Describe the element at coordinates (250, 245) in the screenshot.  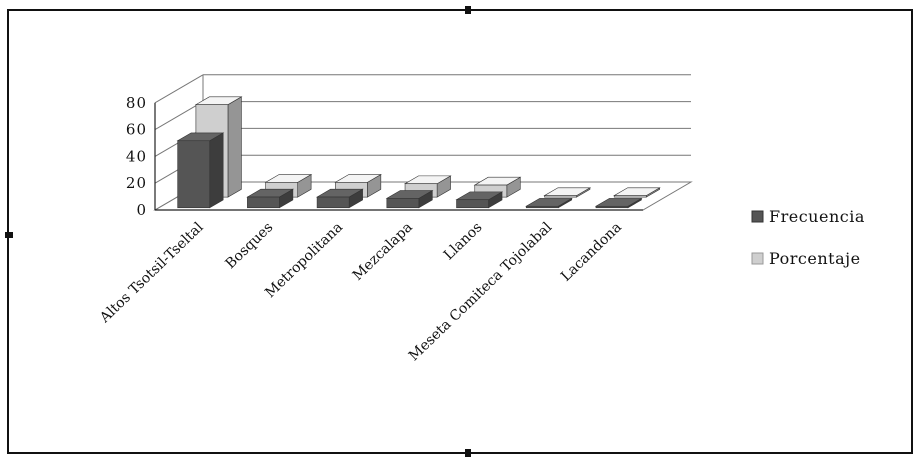
I see `category-label: Bosques` at that location.